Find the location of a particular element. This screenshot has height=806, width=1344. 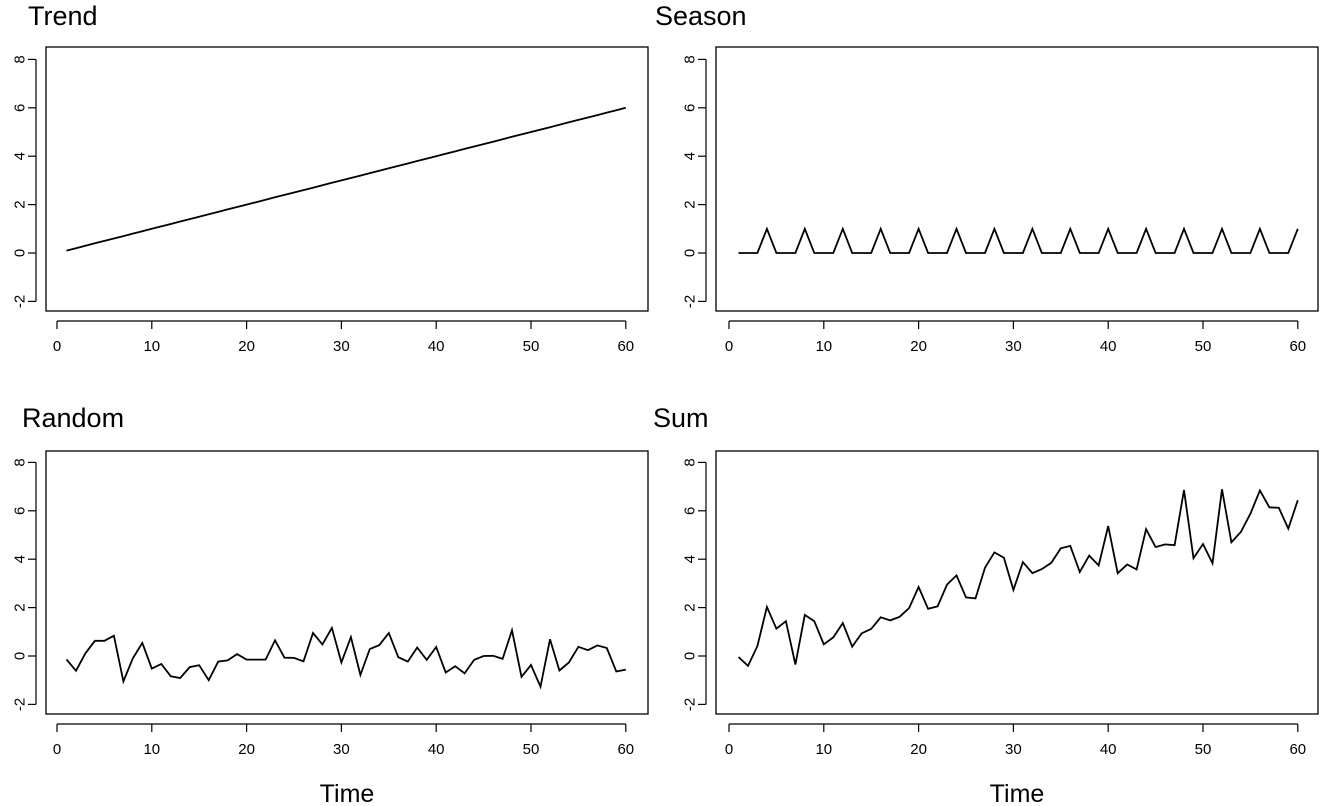

panel-title: Trend is located at coordinates (63, 16).